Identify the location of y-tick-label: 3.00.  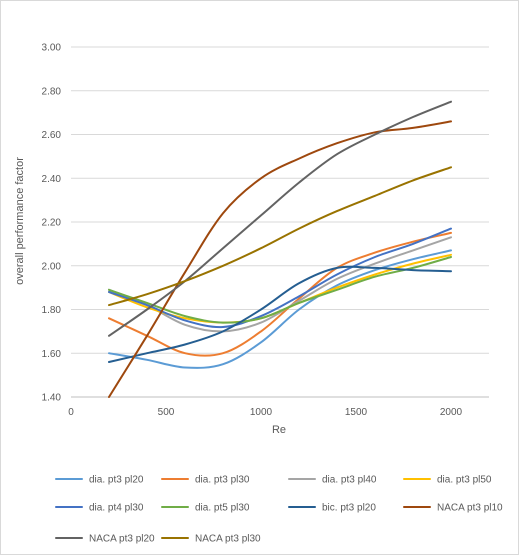
(52, 48).